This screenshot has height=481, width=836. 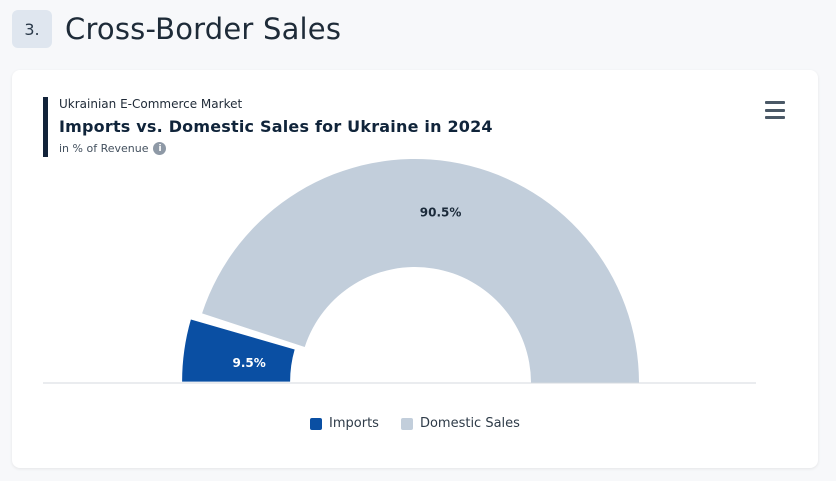 I want to click on chart-subtitle-text: in % of Revenue, so click(x=104, y=148).